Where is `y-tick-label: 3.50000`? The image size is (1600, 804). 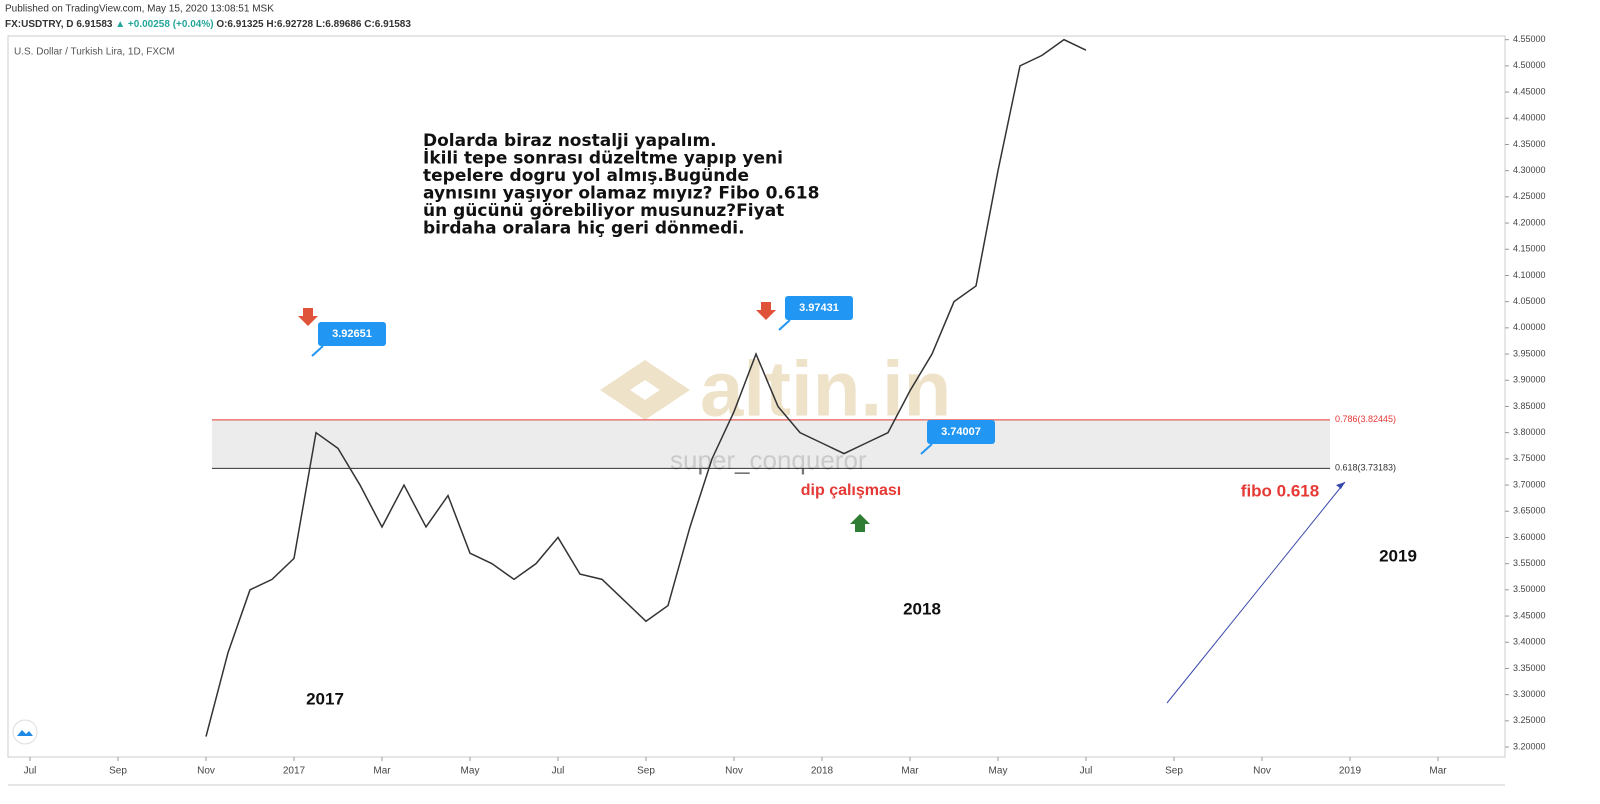
y-tick-label: 3.50000 is located at coordinates (1529, 589).